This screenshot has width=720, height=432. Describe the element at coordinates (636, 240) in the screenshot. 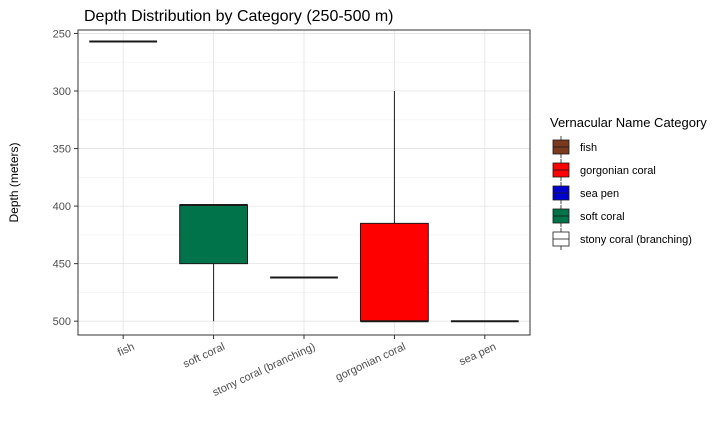

I see `legend-label: stony coral (branching)` at that location.